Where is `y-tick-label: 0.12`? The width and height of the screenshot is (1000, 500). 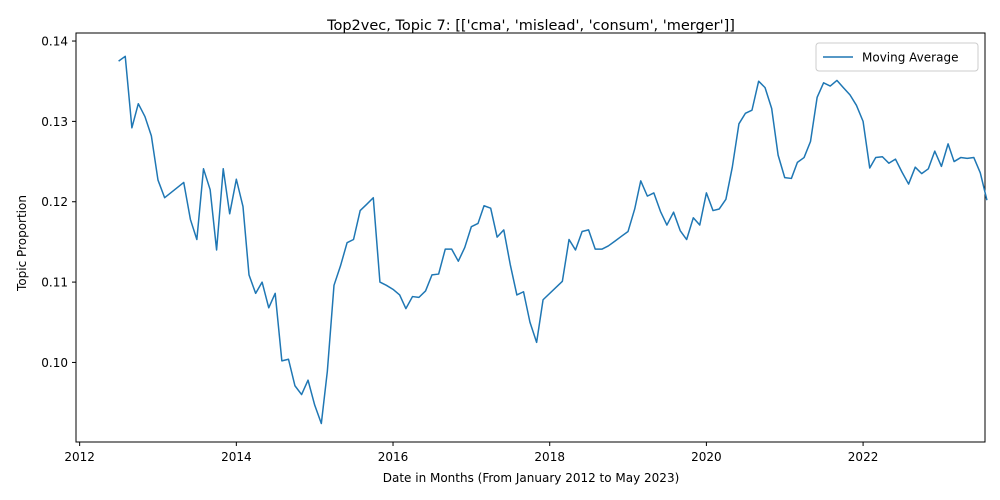
y-tick-label: 0.12 is located at coordinates (54, 202).